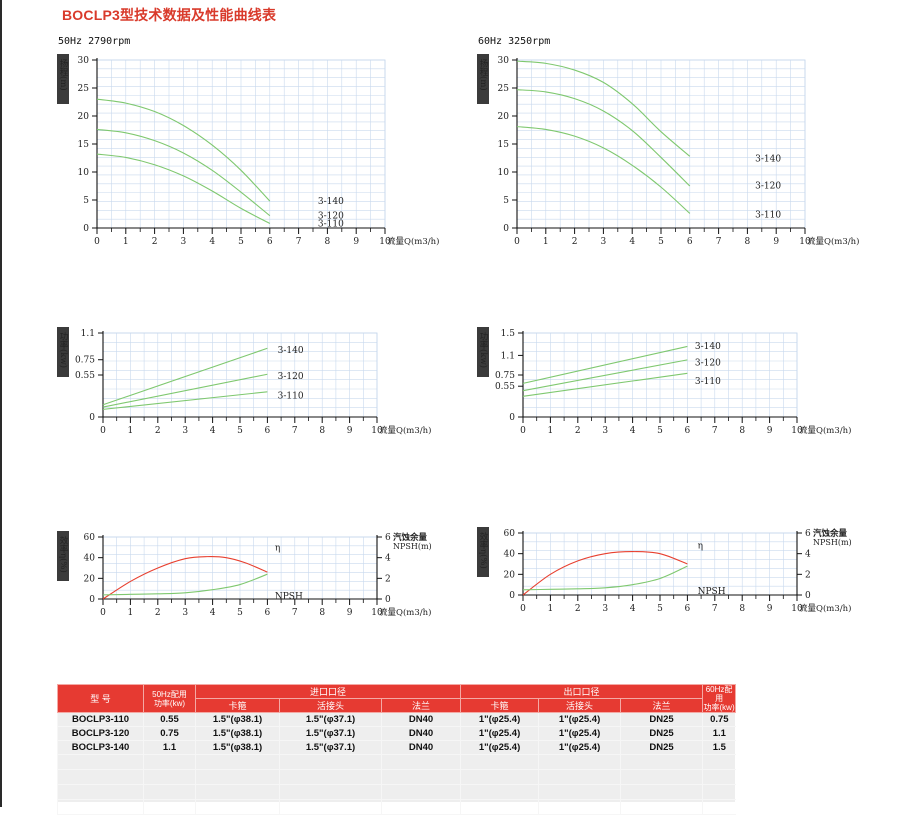  Describe the element at coordinates (500, 705) in the screenshot. I see `header-outlet-clamp: 卡箍` at that location.